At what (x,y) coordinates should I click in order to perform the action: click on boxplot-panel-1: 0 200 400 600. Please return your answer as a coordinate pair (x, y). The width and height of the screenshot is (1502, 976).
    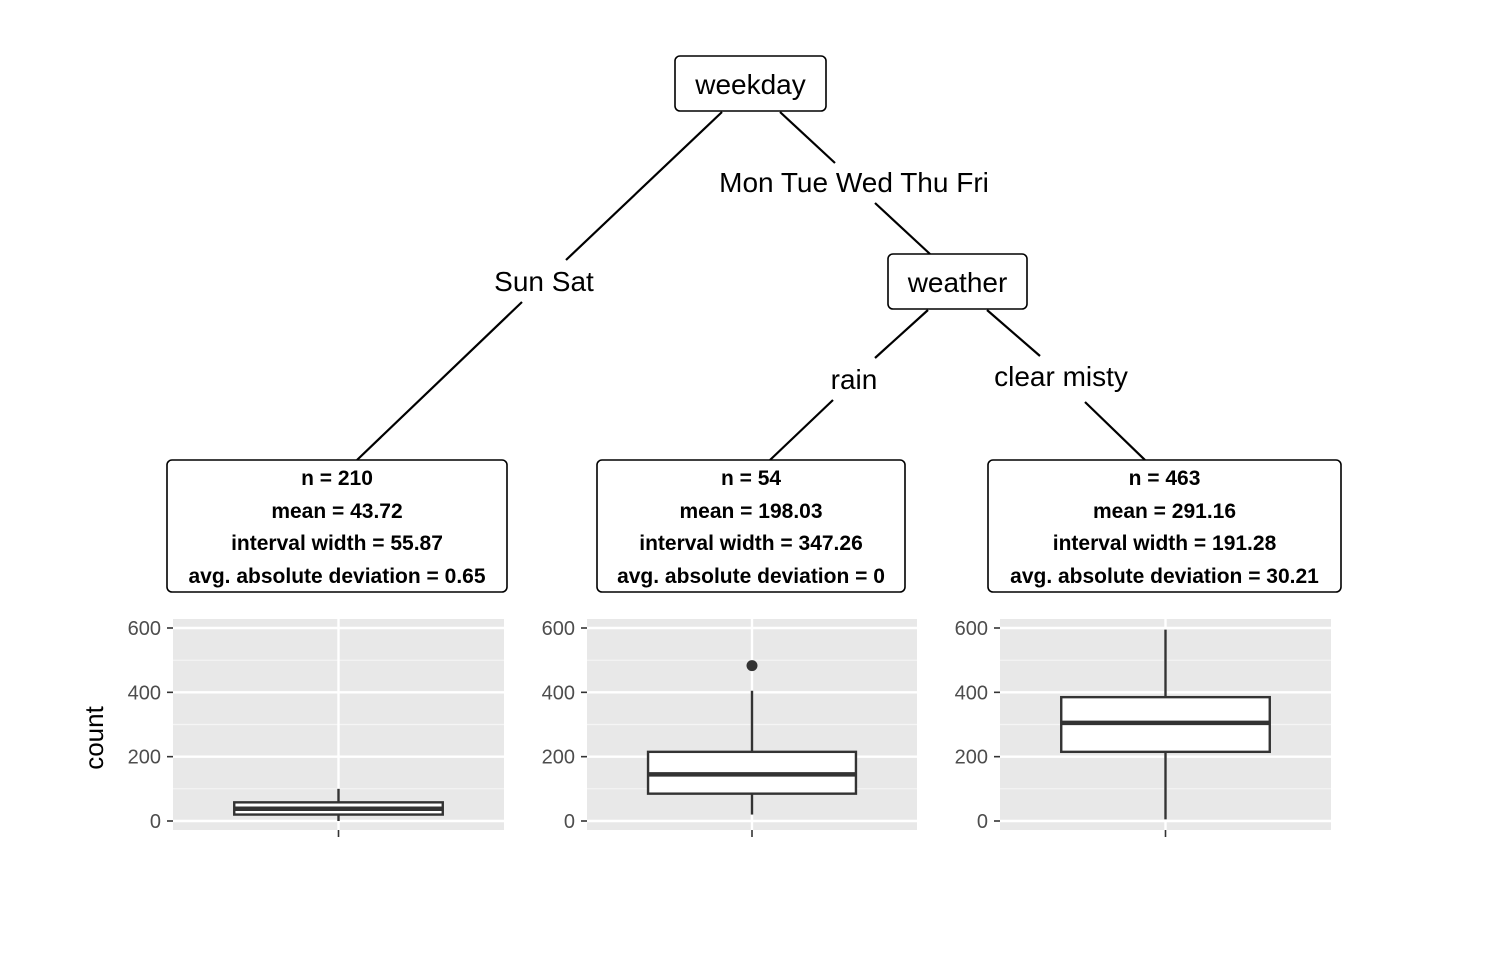
    Looking at the image, I should click on (316, 727).